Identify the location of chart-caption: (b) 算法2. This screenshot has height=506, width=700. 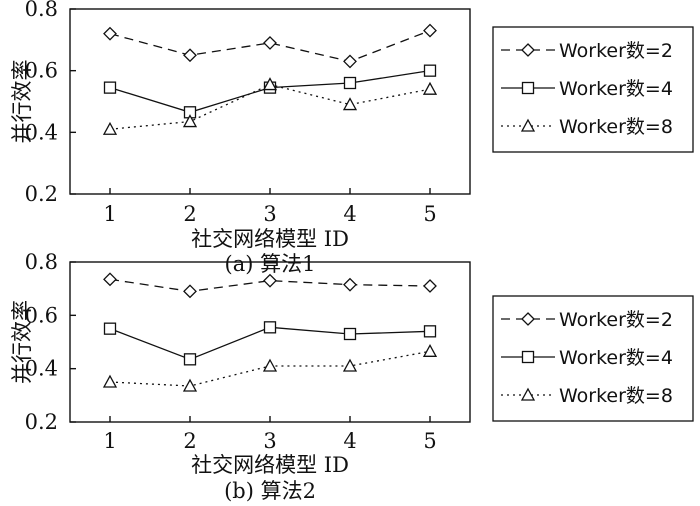
(270, 491).